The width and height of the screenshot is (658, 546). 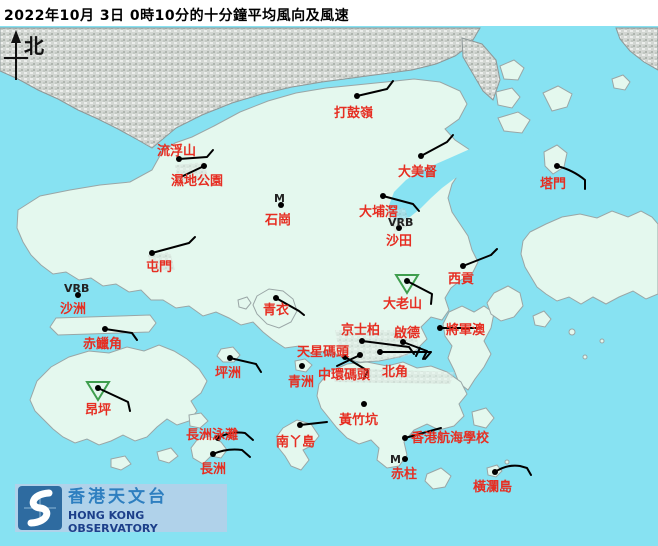 I want to click on station-label: 將軍澳, so click(x=466, y=330).